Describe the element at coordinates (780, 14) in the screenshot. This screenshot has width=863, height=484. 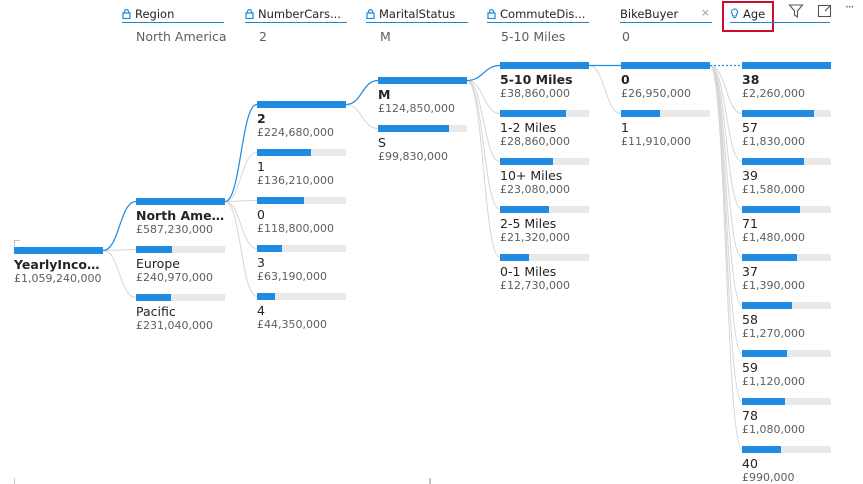
I see `header-age: Age` at that location.